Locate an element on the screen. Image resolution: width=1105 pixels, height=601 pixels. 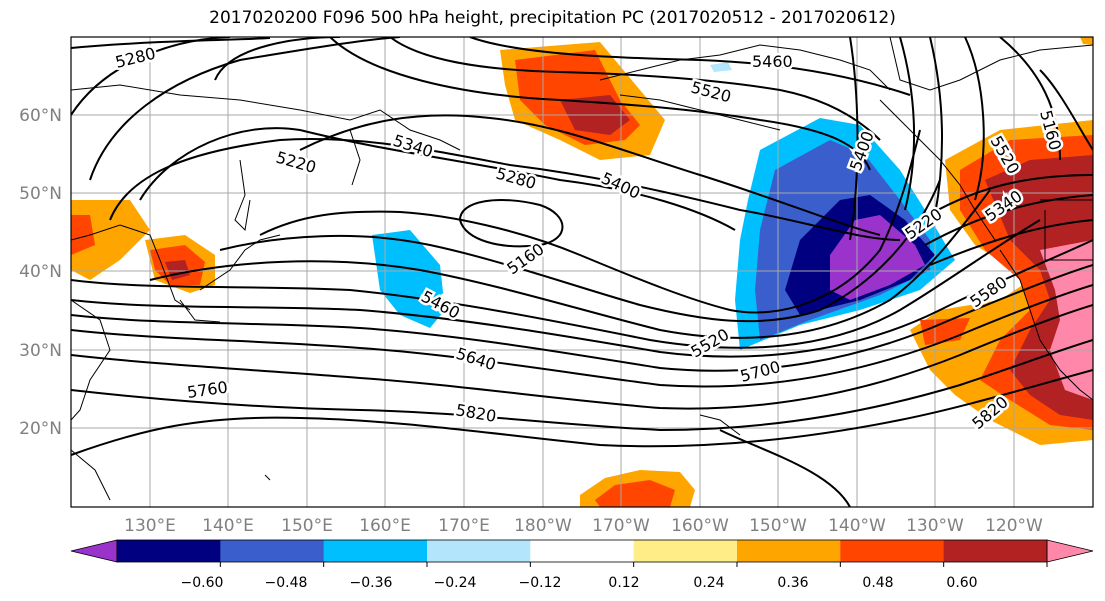
colorbar-extend-low is located at coordinates (94, 551).